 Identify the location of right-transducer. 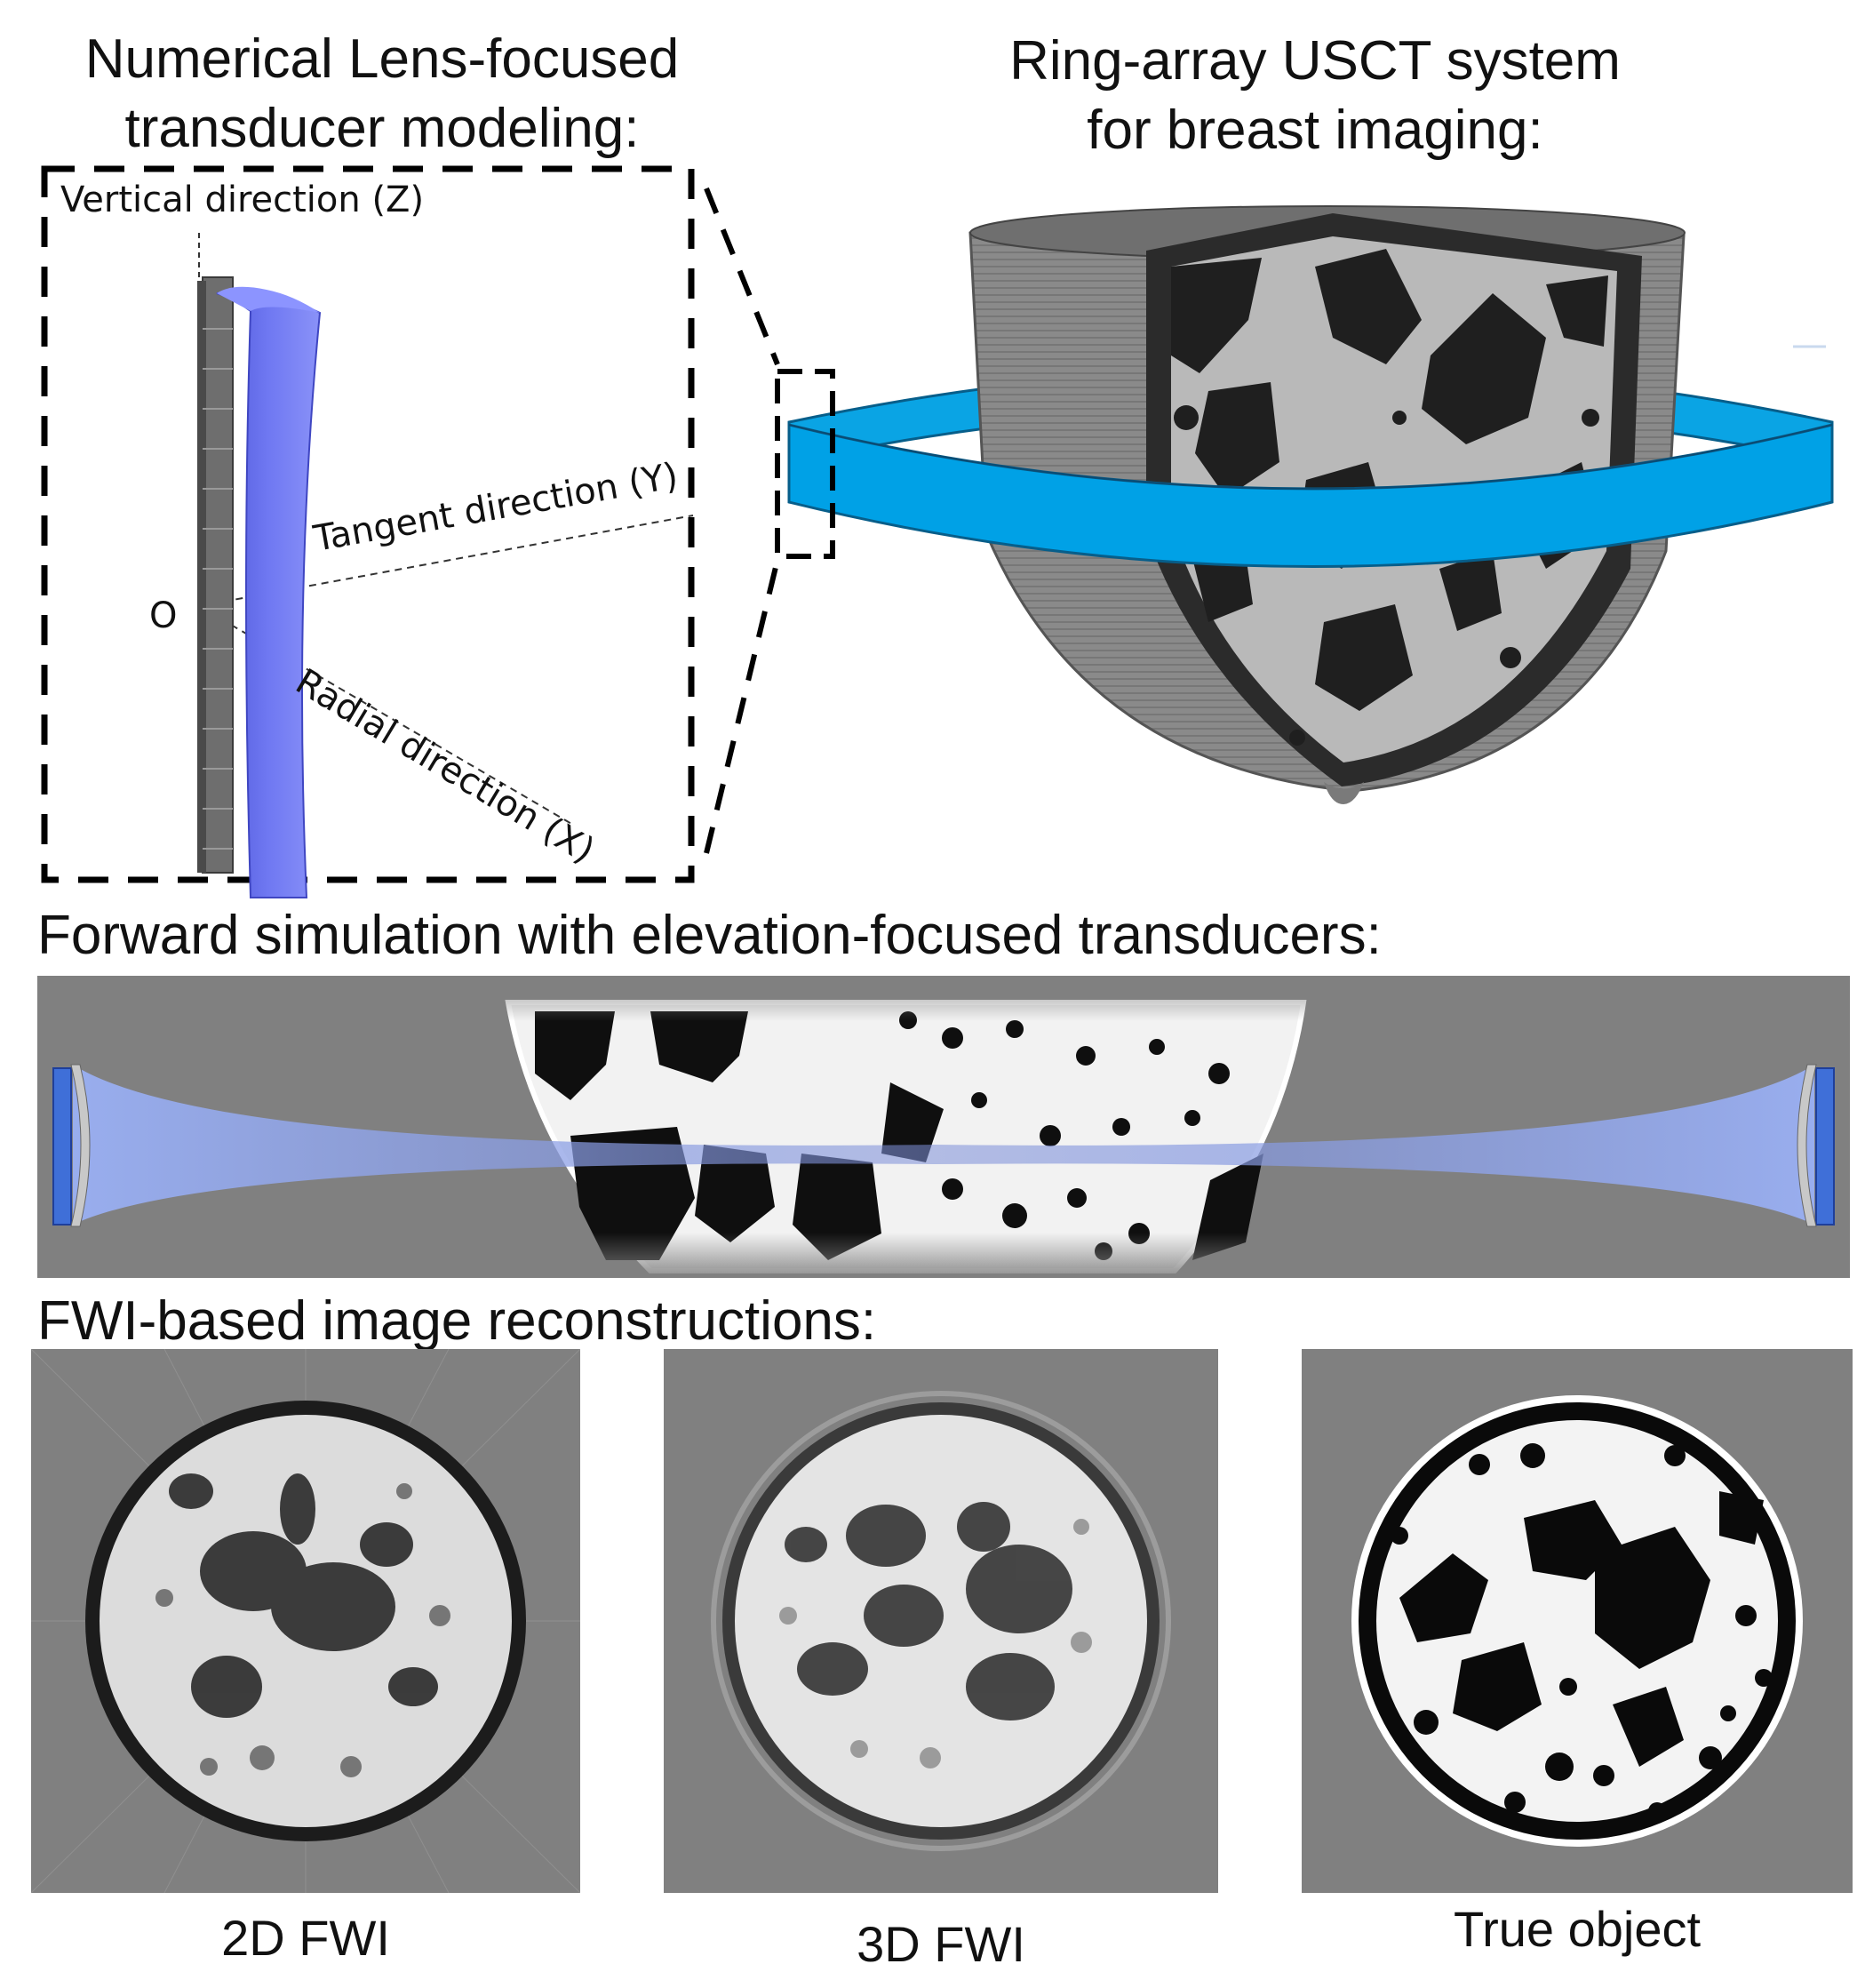
(1816, 1145).